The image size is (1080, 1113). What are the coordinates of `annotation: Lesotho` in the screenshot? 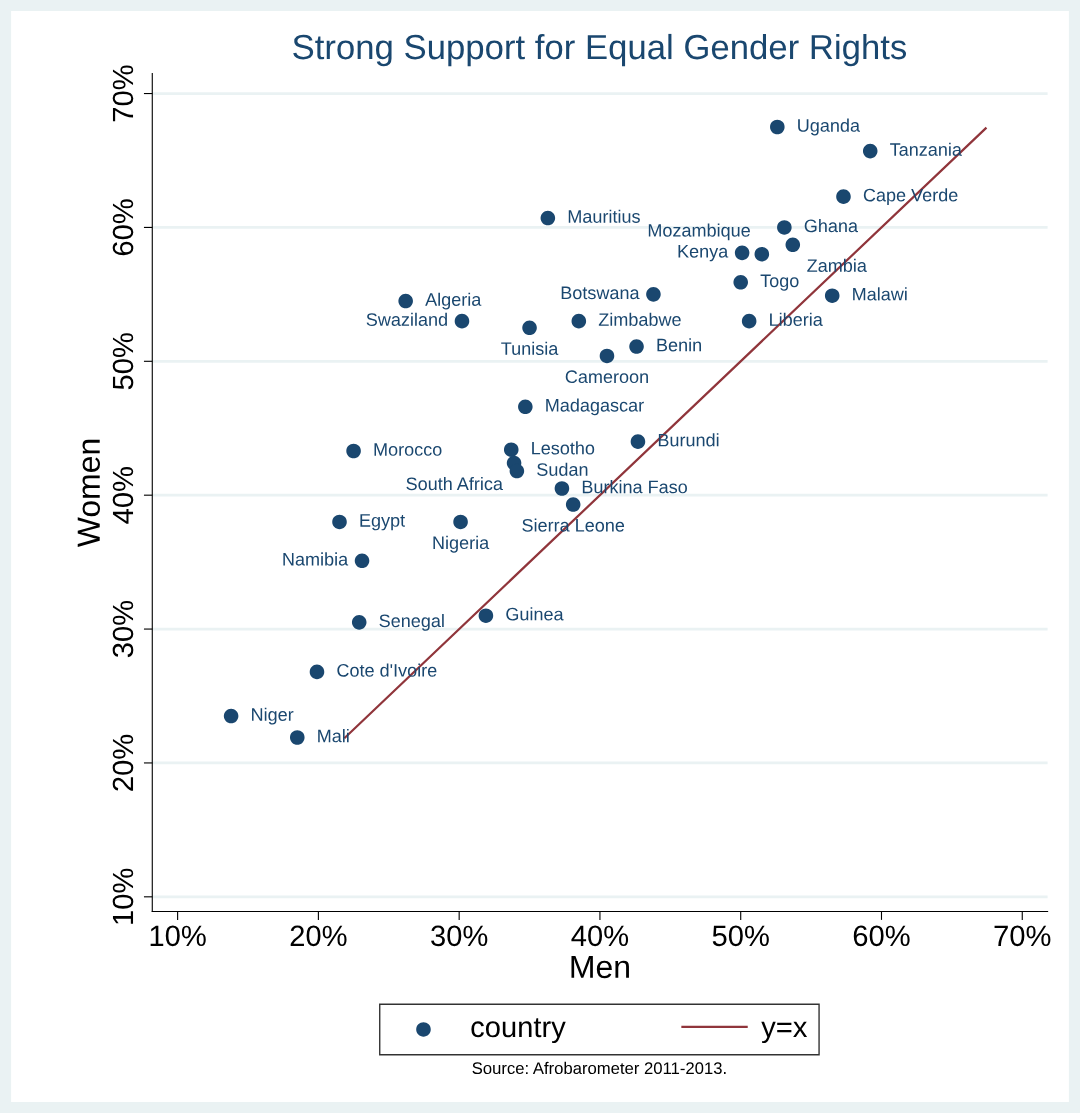 It's located at (563, 448).